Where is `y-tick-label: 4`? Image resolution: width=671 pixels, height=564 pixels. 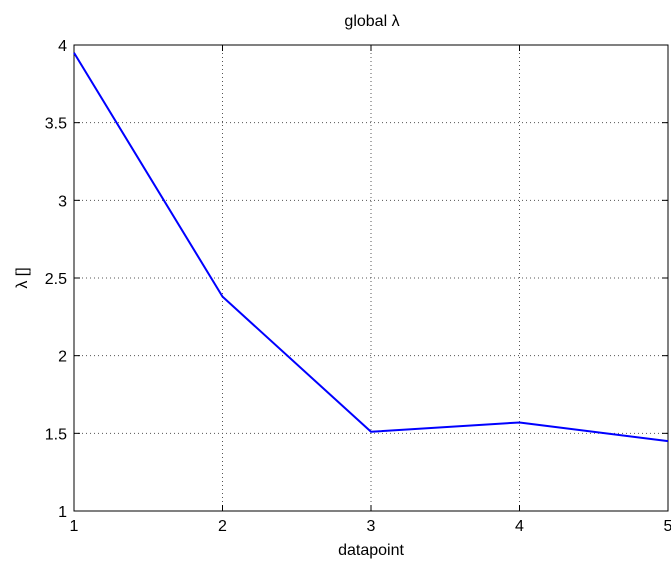 y-tick-label: 4 is located at coordinates (62, 46).